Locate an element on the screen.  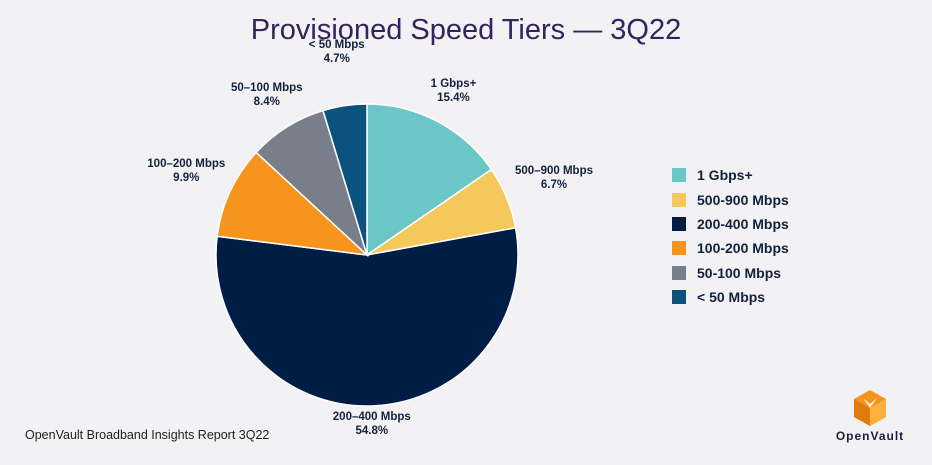
slice-value: 15.4% is located at coordinates (453, 97).